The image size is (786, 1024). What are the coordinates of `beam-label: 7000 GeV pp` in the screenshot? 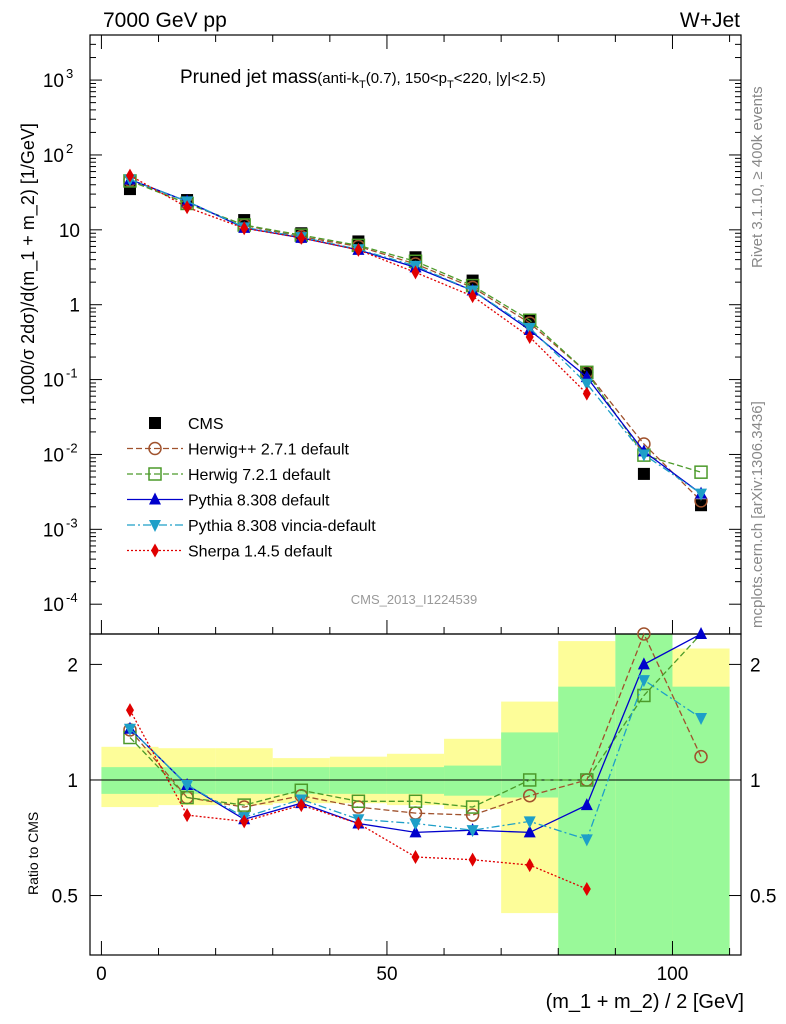 It's located at (165, 20).